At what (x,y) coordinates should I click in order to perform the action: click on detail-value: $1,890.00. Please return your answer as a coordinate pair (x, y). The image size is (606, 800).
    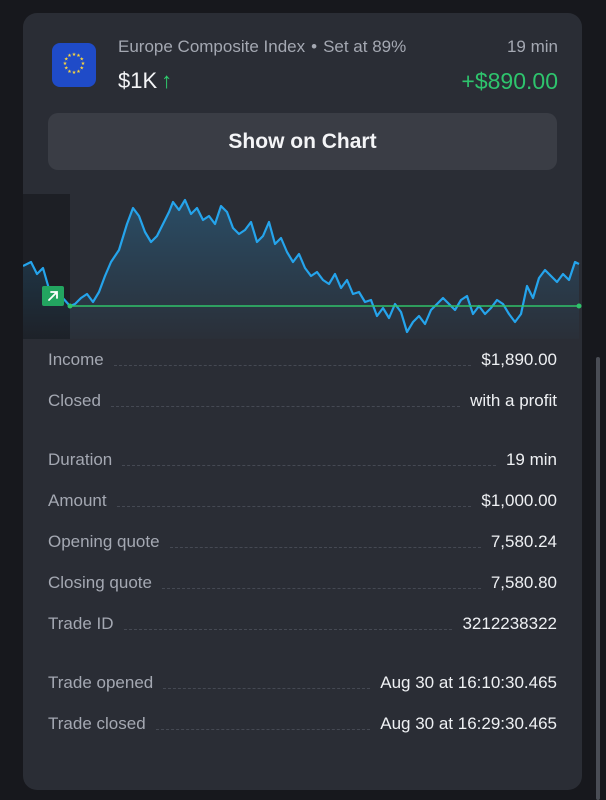
    Looking at the image, I should click on (519, 359).